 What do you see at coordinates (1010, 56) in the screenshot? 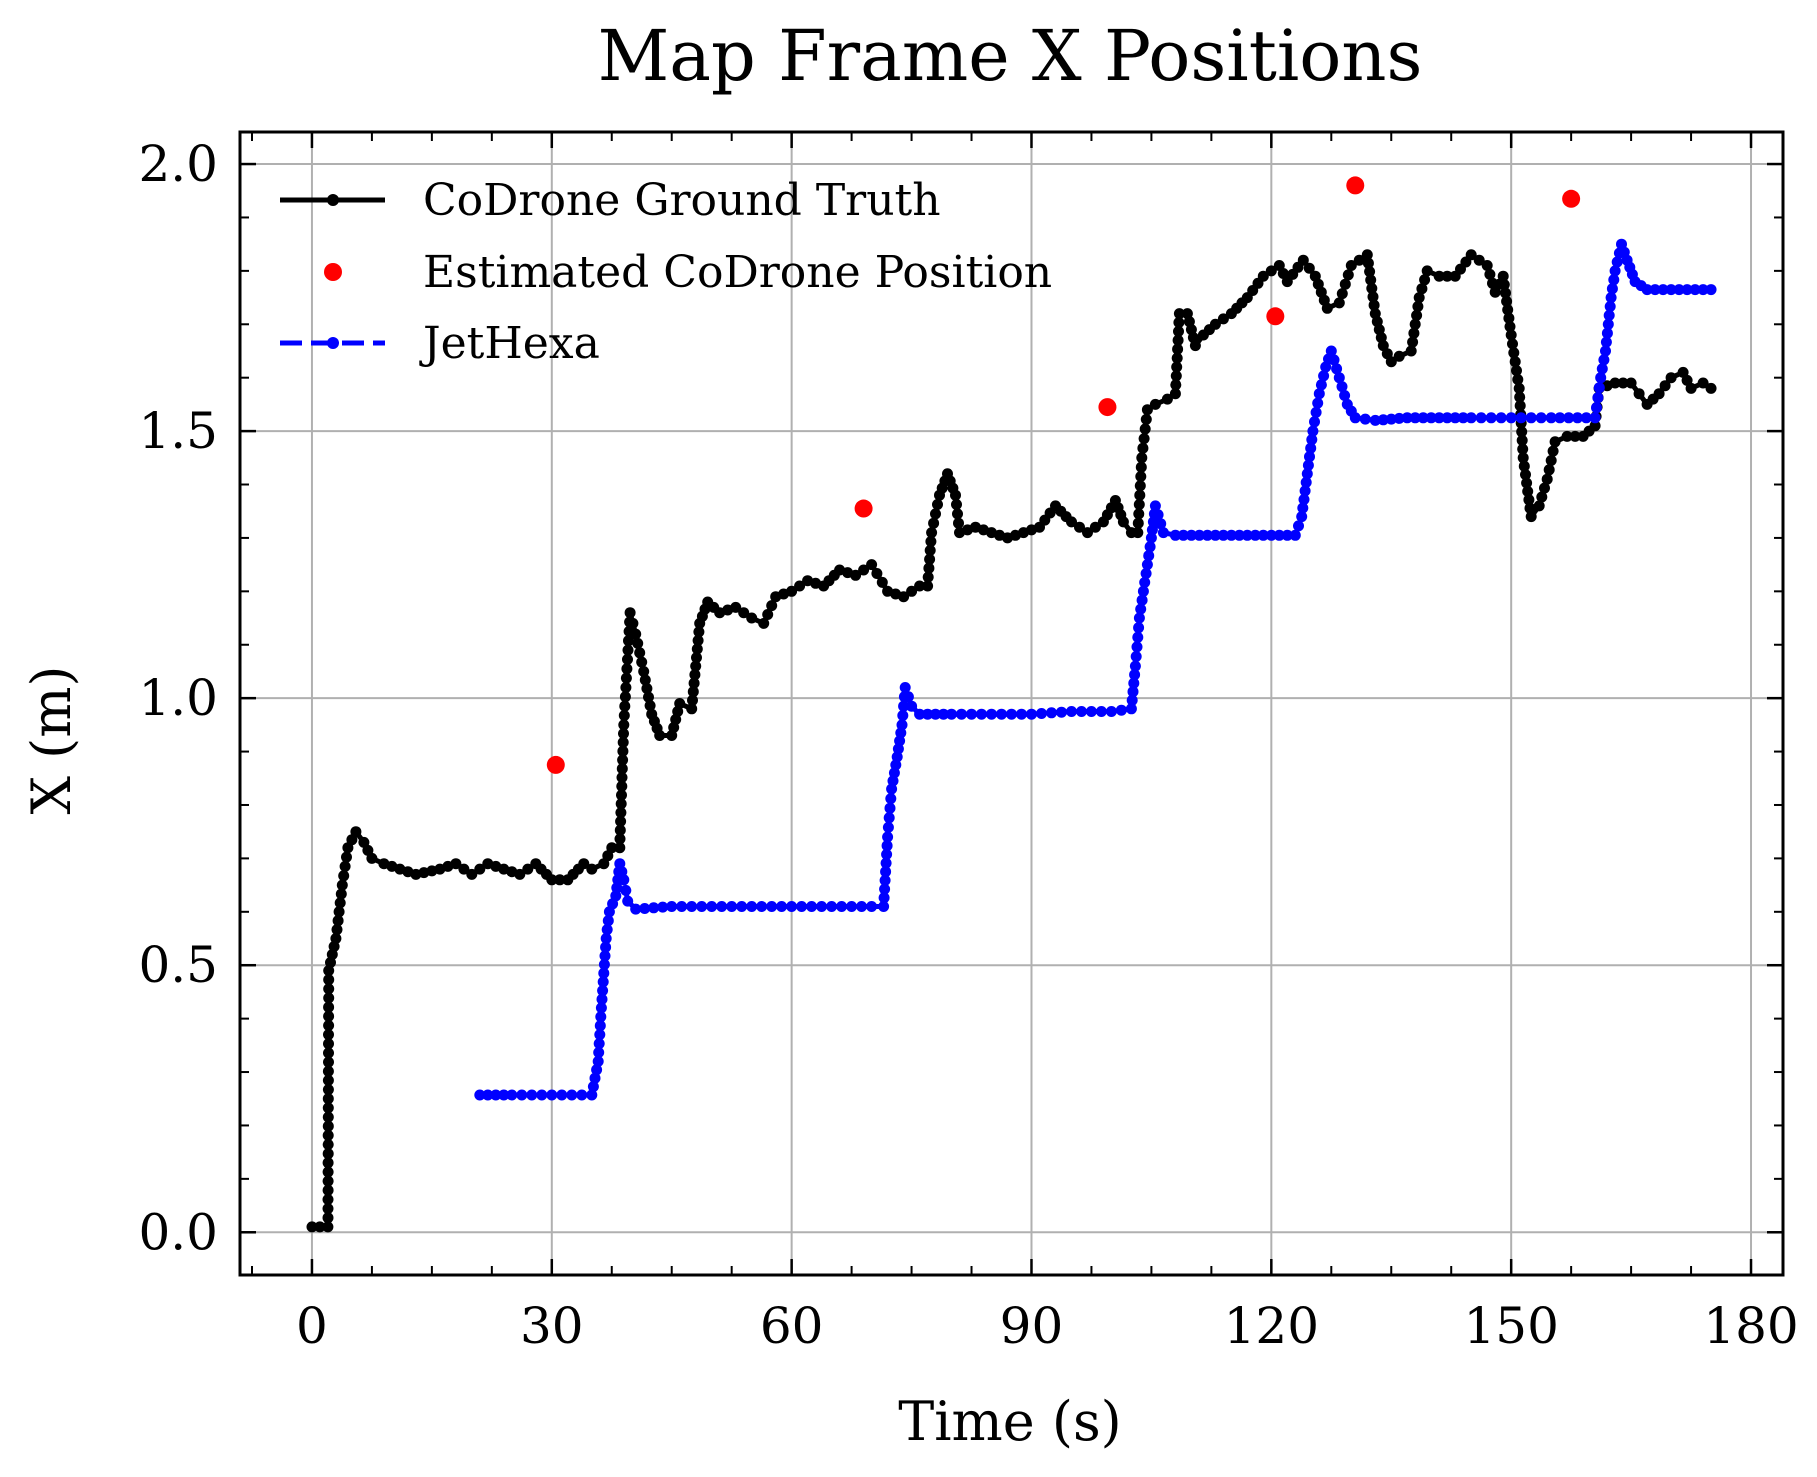
I see `chart-title: Map Frame X Positions` at bounding box center [1010, 56].